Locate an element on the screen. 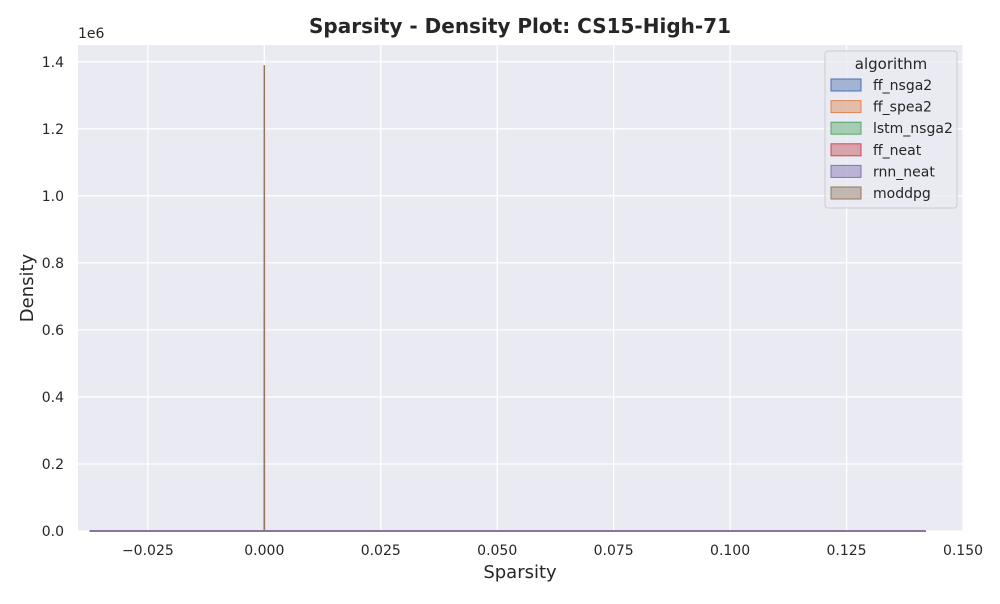 This screenshot has width=1000, height=604. x-tick-label: −0.025 is located at coordinates (148, 551).